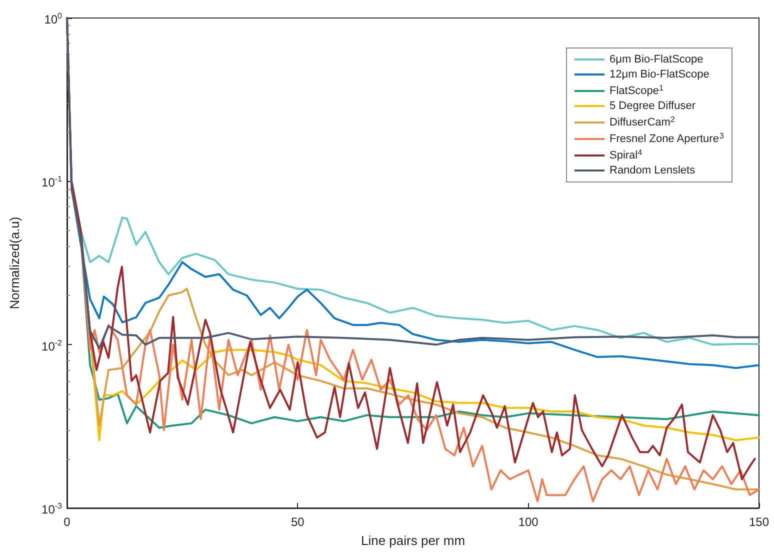 This screenshot has height=554, width=774. Describe the element at coordinates (656, 60) in the screenshot. I see `legend-label: 6μm Bio-FlatScope` at that location.